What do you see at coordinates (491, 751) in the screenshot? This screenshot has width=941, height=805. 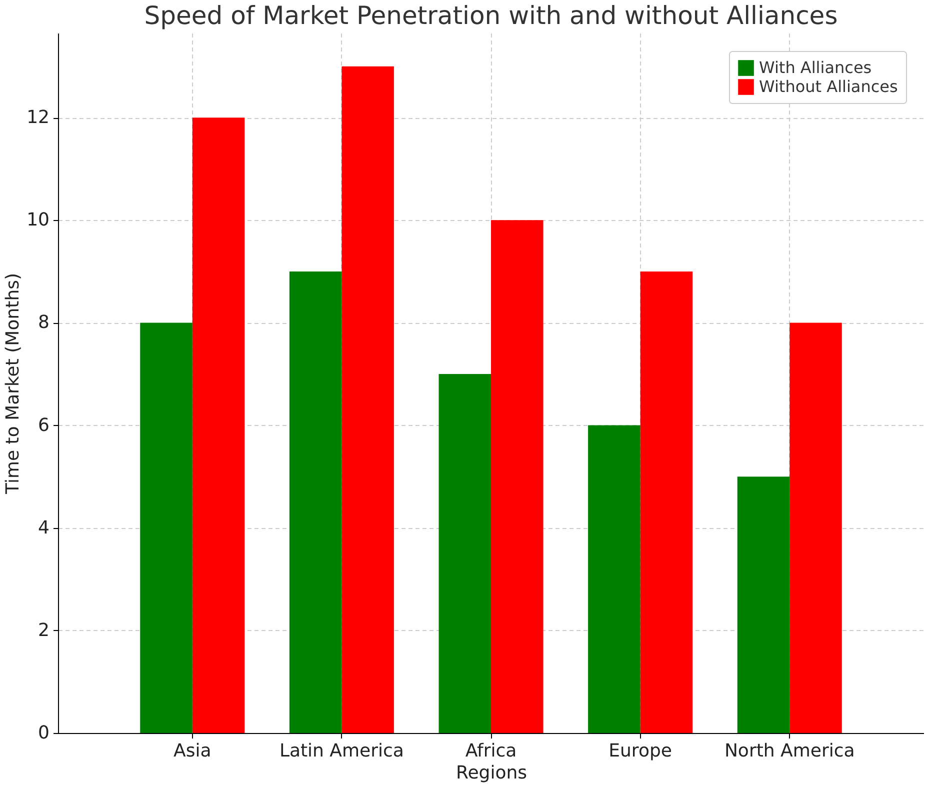 I see `x-tick-label: Africa` at bounding box center [491, 751].